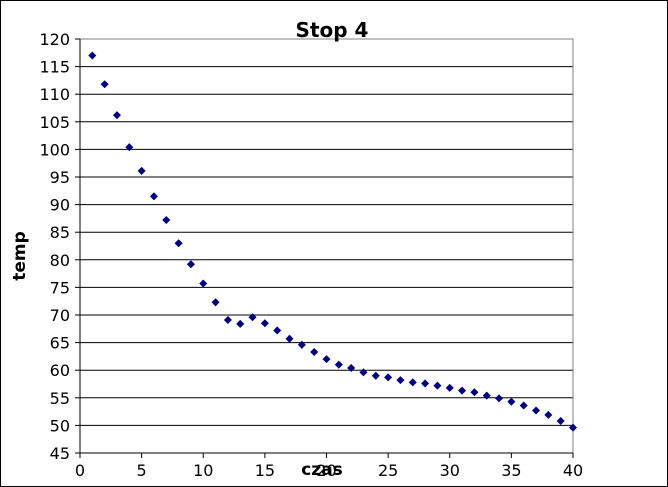 The width and height of the screenshot is (668, 487). I want to click on x-tick-label: 5, so click(142, 470).